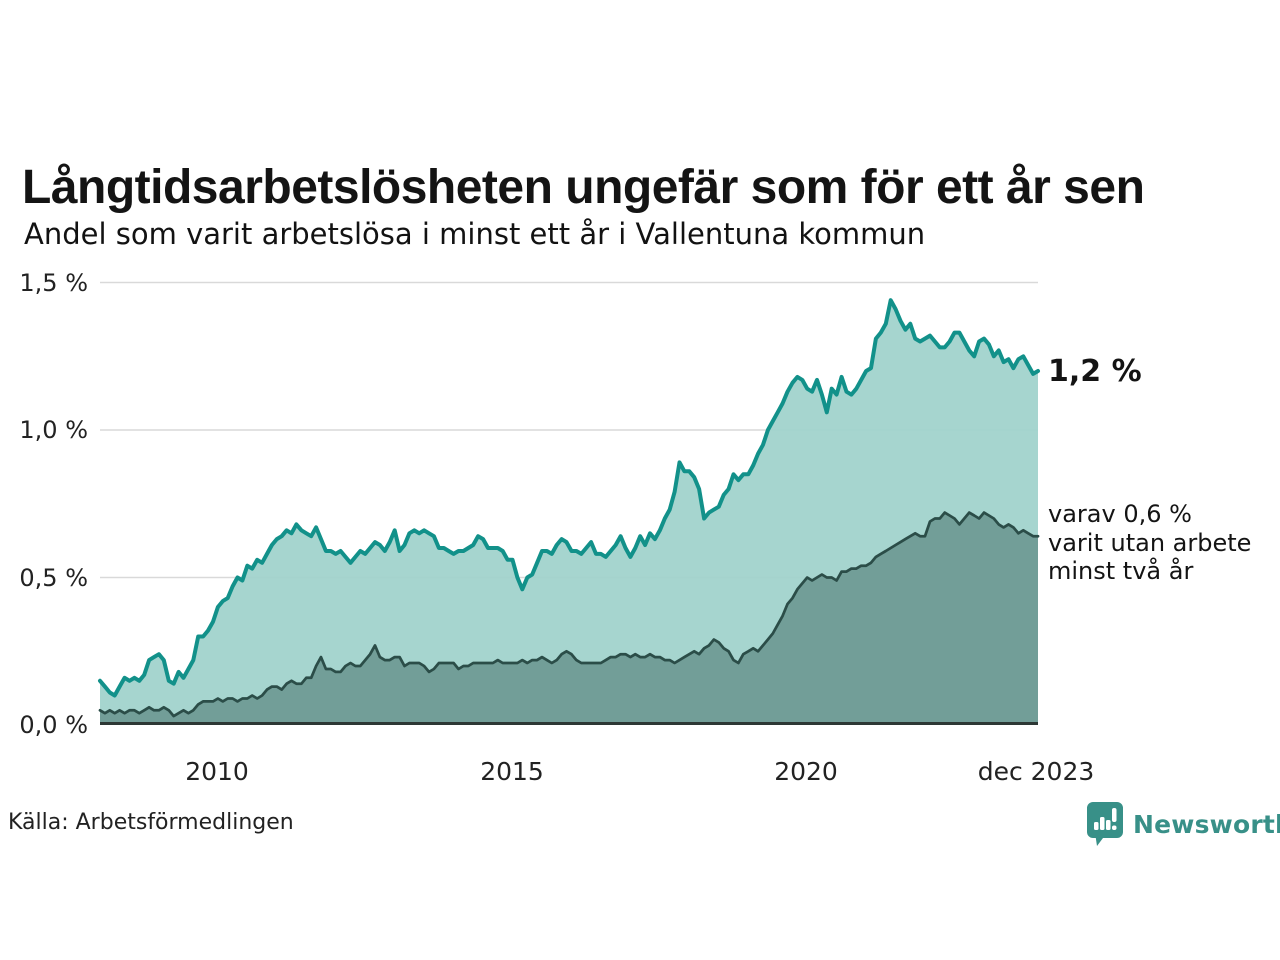 The image size is (1280, 960). Describe the element at coordinates (53, 725) in the screenshot. I see `y-axis-label: 0,0 %` at that location.